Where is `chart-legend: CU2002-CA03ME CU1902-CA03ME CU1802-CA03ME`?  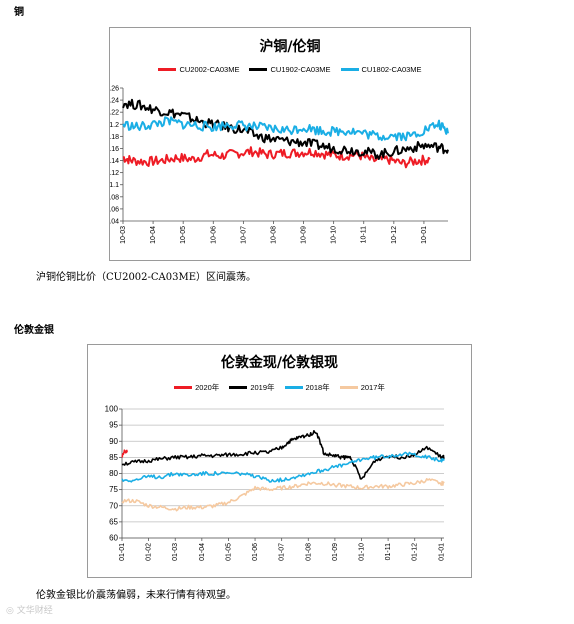
chart-legend: CU2002-CA03ME CU1902-CA03ME CU1802-CA03ME is located at coordinates (290, 69).